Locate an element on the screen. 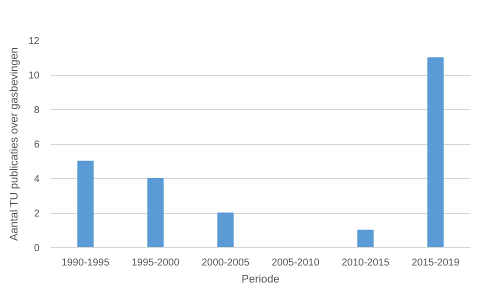 The image size is (480, 288). y-tick-label: 10 is located at coordinates (34, 76).